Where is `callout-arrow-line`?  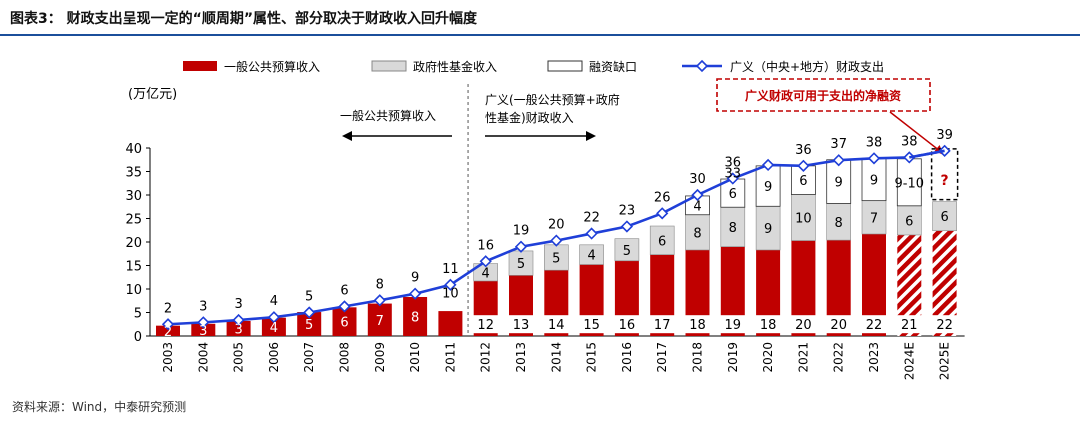
callout-arrow-line is located at coordinates (916, 132).